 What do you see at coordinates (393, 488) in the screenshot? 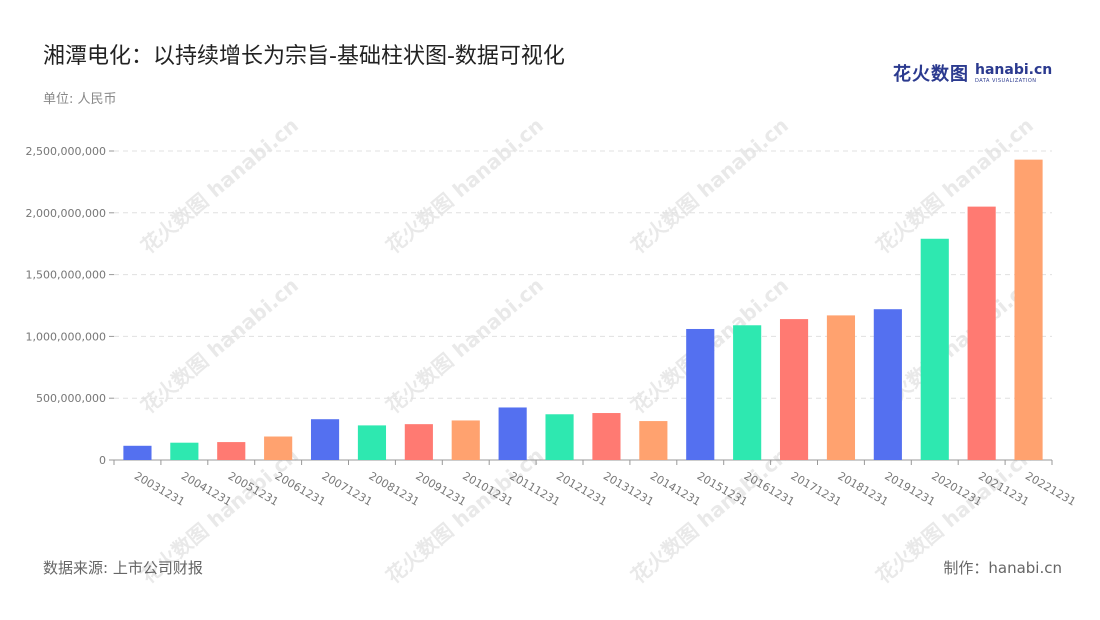
I see `x-tick-label: 20081231` at bounding box center [393, 488].